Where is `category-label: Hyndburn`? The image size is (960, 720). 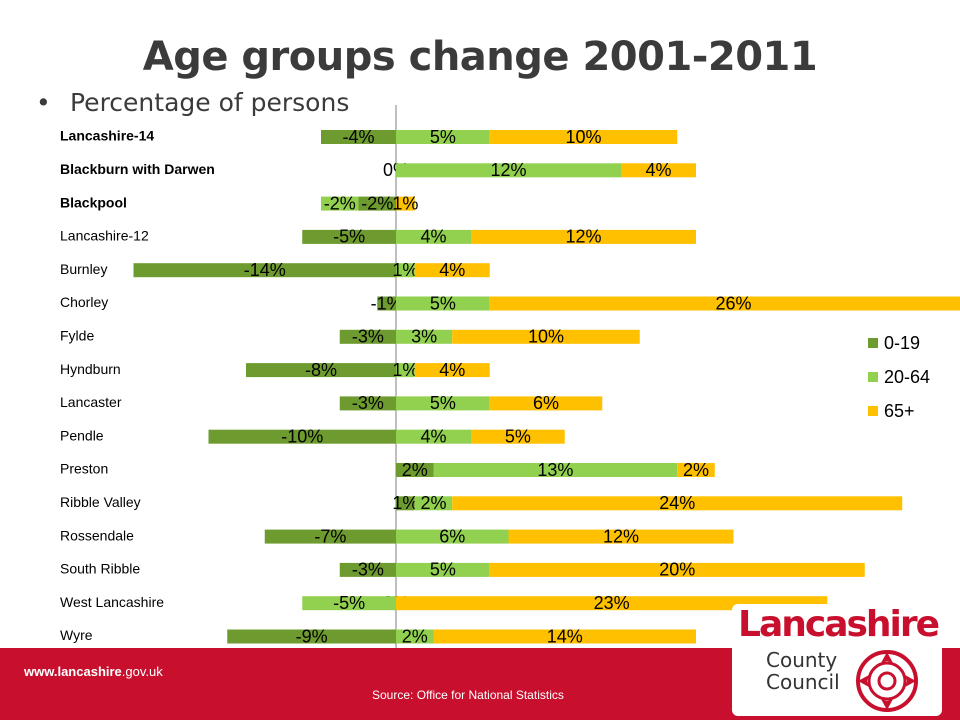 category-label: Hyndburn is located at coordinates (90, 369).